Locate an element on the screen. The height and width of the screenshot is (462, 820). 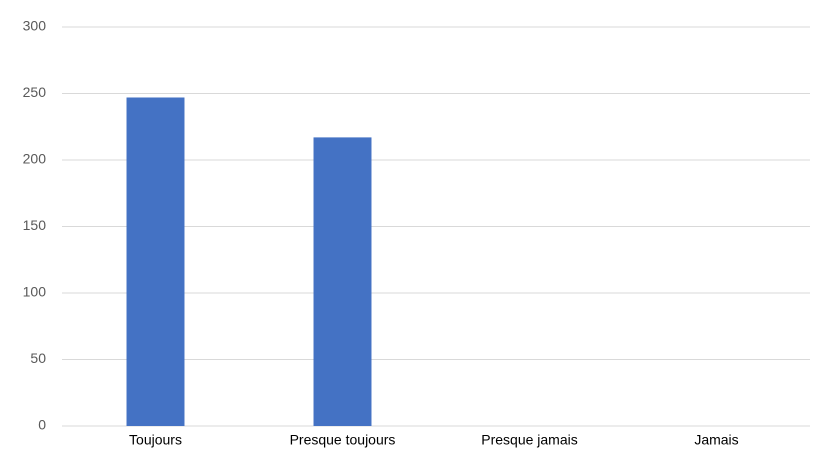
x-tick-label: Presque jamais is located at coordinates (529, 440).